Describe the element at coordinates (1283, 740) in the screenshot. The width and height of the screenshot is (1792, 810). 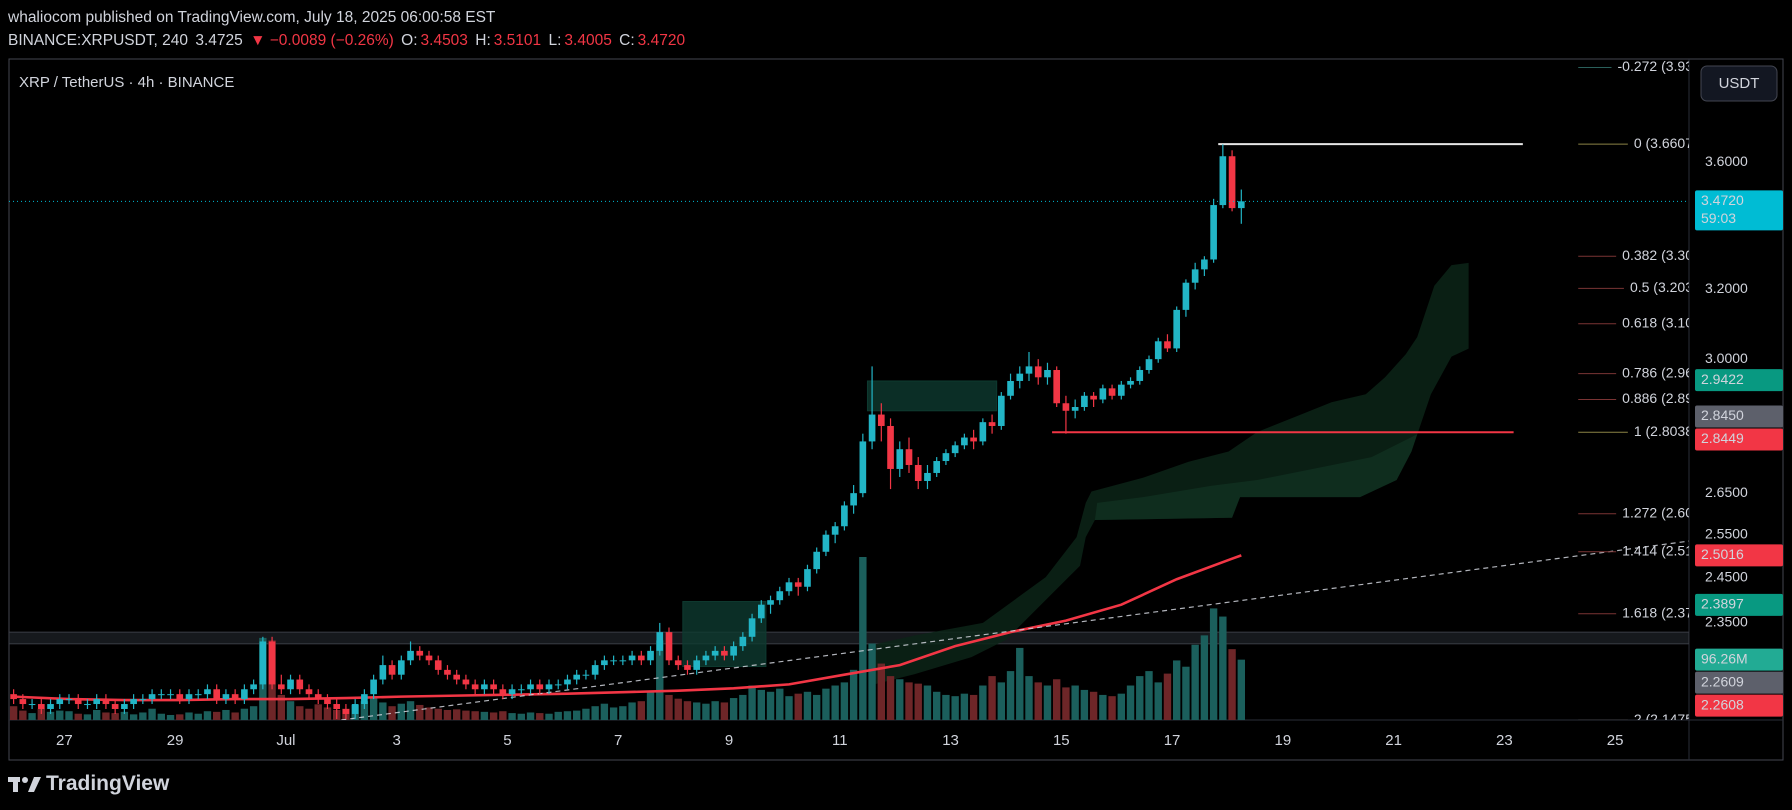
I see `x-tick-label: 19` at that location.